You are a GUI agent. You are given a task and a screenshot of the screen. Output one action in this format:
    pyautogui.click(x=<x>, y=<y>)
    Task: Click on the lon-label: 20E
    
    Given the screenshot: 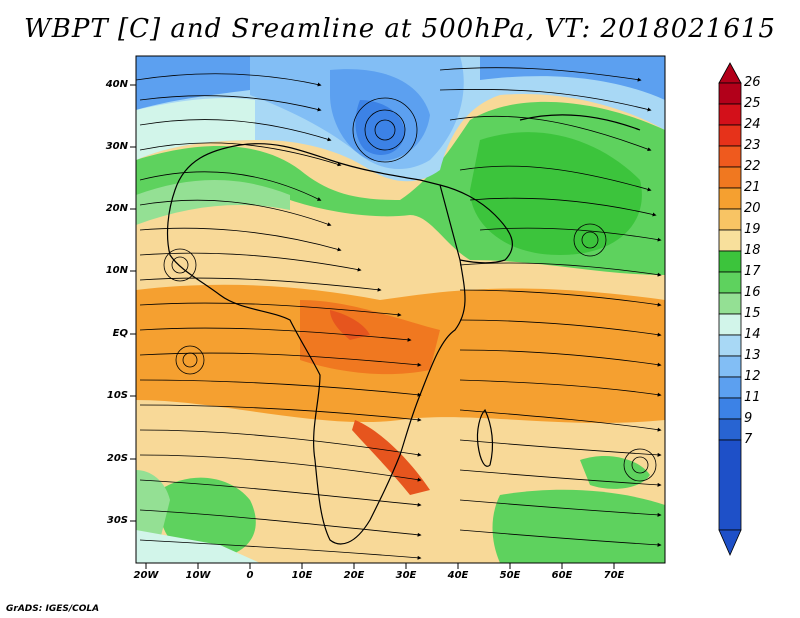 What is the action you would take?
    pyautogui.click(x=354, y=575)
    